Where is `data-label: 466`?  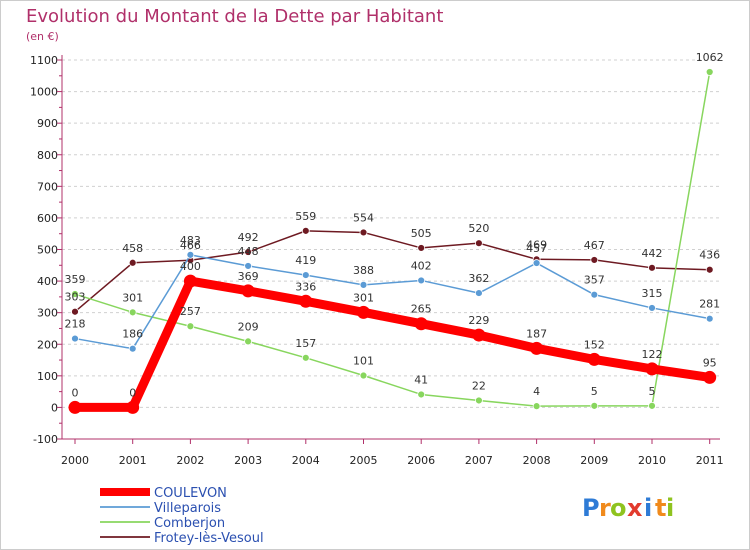
data-label: 466 is located at coordinates (190, 245).